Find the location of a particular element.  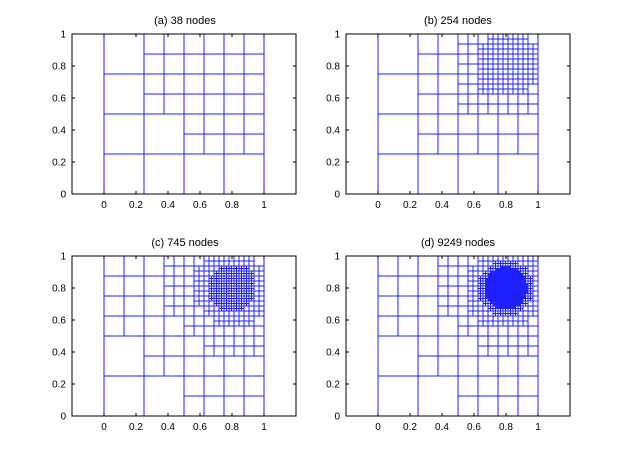

y-tick-label: 0.8 is located at coordinates (333, 289).